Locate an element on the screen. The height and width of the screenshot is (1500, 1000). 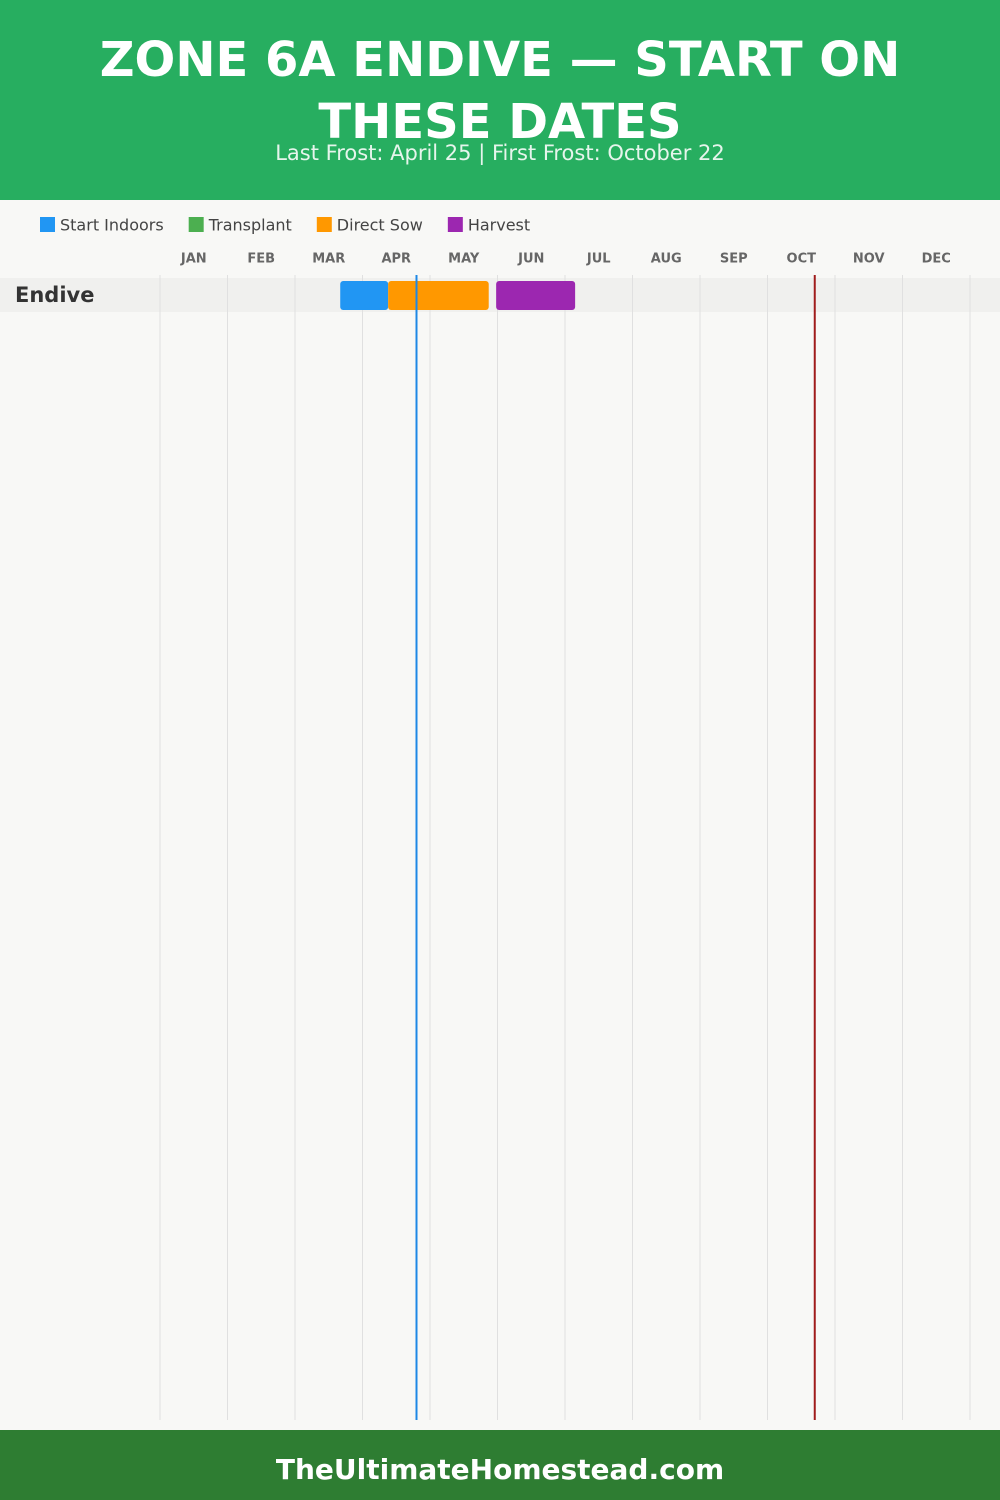
x-tick-label: MAY is located at coordinates (464, 259).